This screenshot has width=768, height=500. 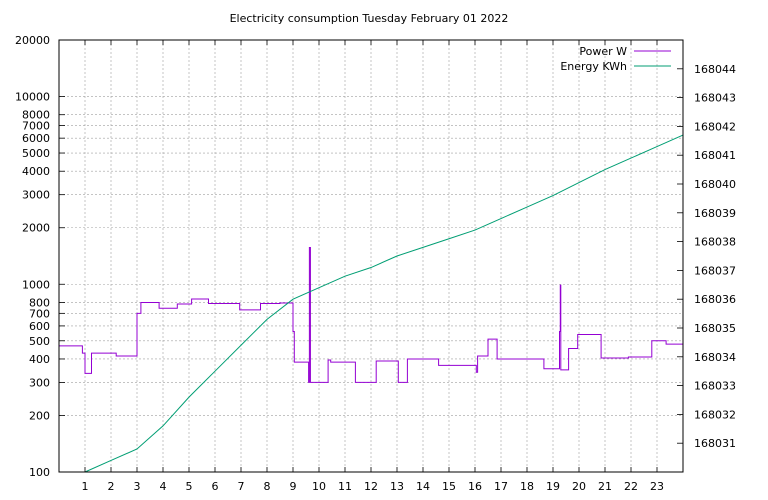 I want to click on y-left-tick-label: 6000, so click(x=36, y=138).